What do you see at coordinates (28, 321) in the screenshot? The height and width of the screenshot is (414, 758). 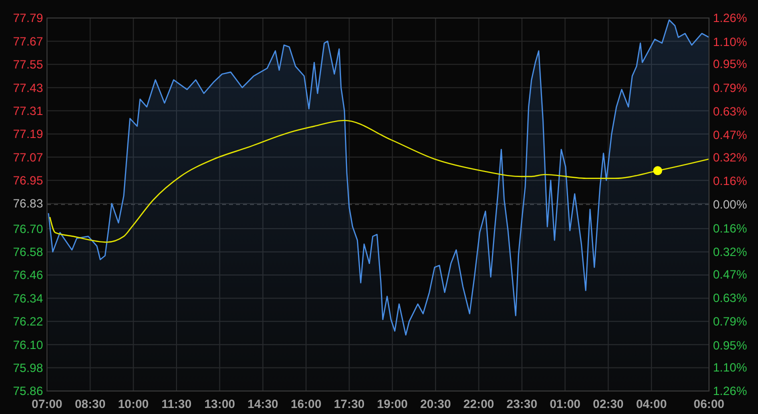 I see `y-tick-label: 76.22` at bounding box center [28, 321].